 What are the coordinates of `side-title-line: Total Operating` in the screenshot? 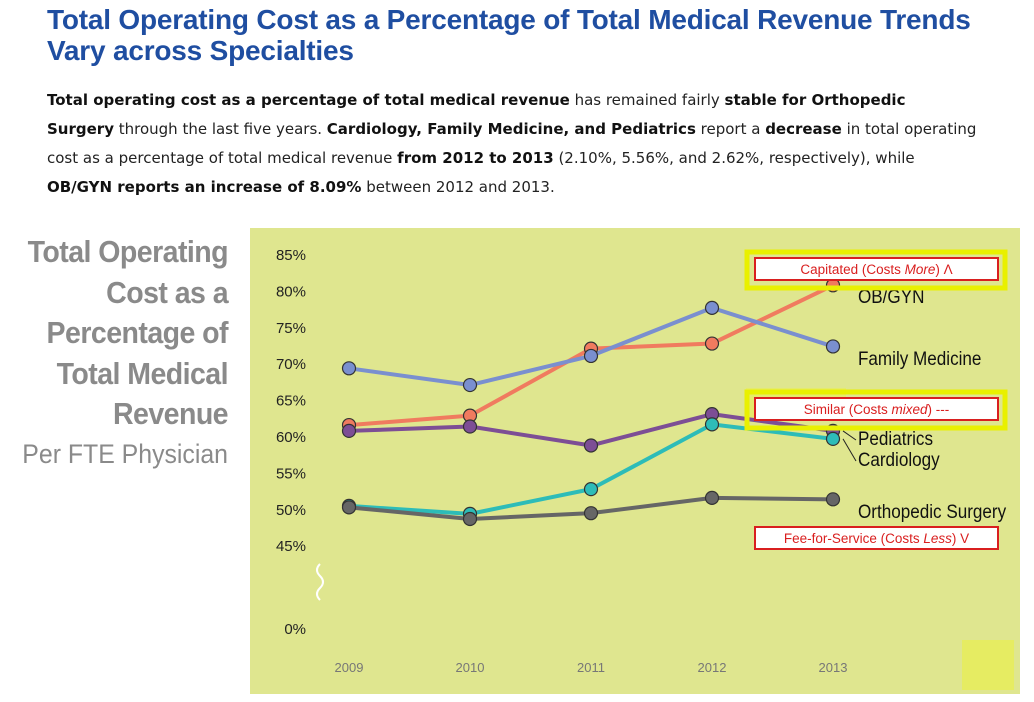 It's located at (128, 251).